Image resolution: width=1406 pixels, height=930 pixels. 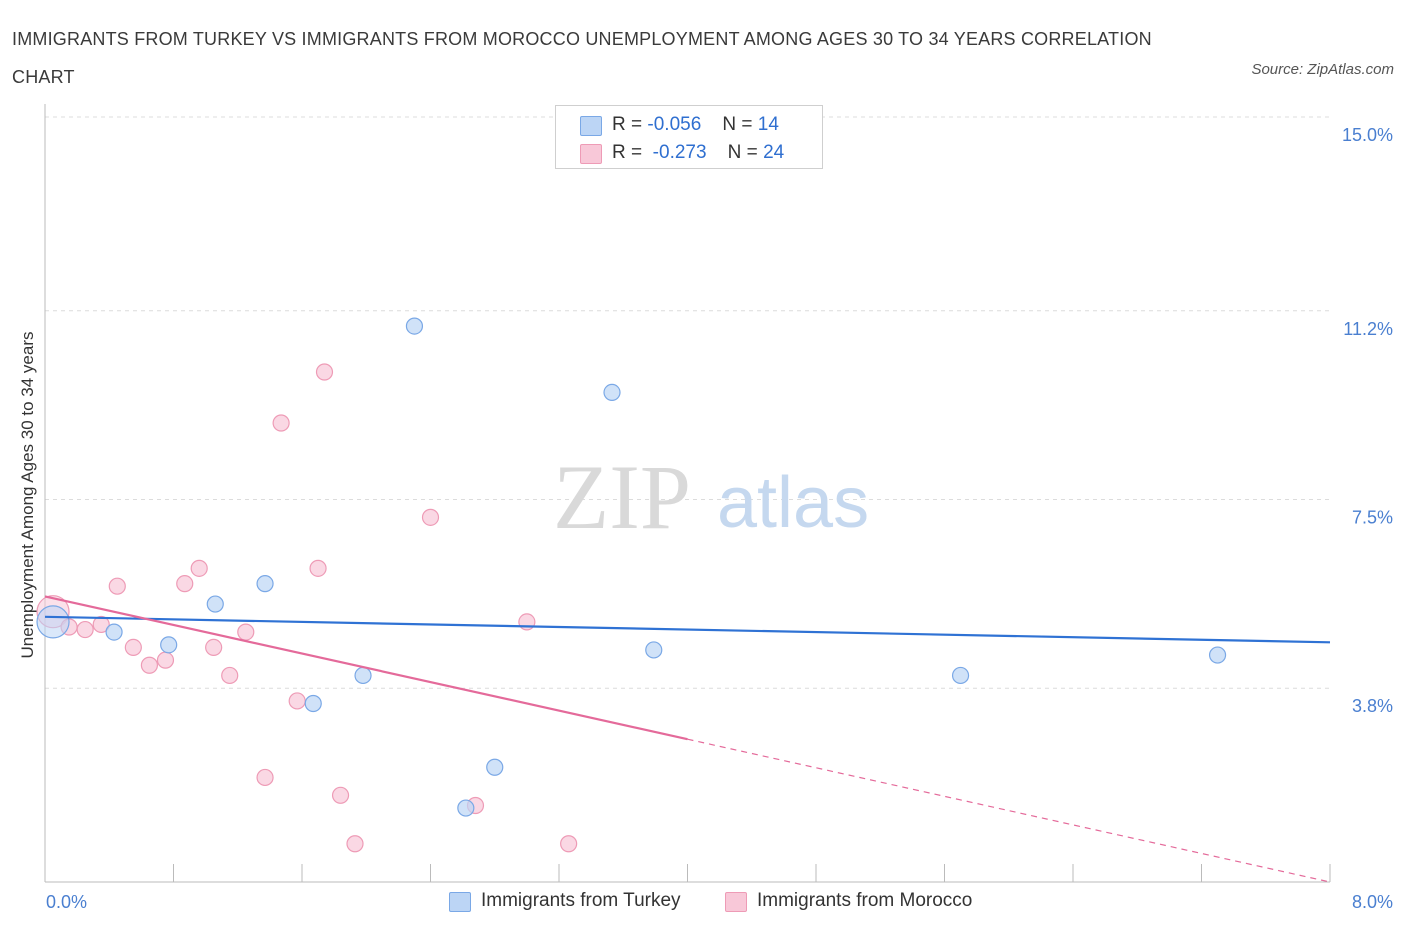 I want to click on legend-n-value-morocco: 24, so click(x=774, y=152).